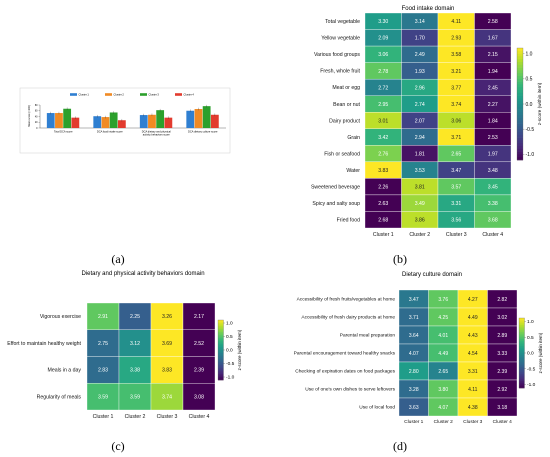 This screenshot has width=550, height=457. Describe the element at coordinates (400, 446) in the screenshot. I see `panel-d-label: (d)` at that location.